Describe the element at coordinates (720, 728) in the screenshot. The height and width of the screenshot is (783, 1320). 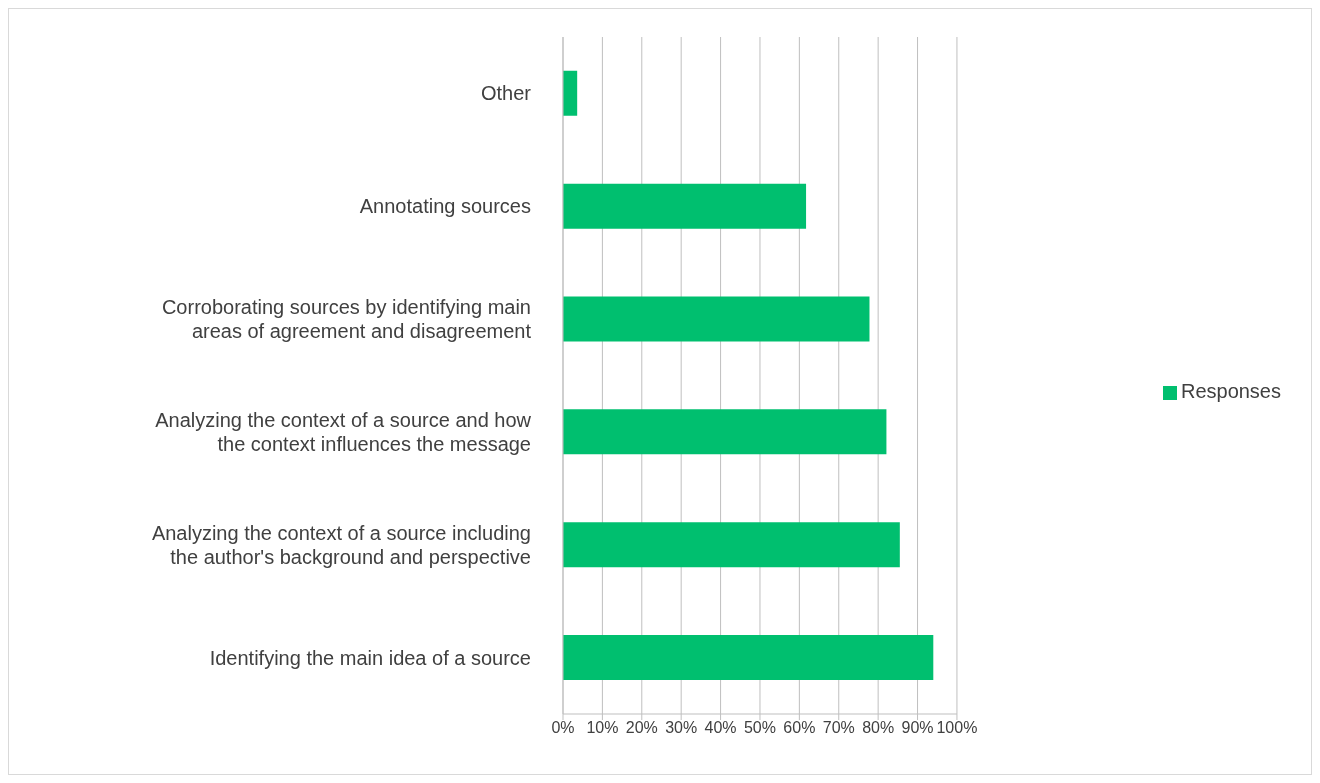
I see `x-tick-label: 40%` at that location.